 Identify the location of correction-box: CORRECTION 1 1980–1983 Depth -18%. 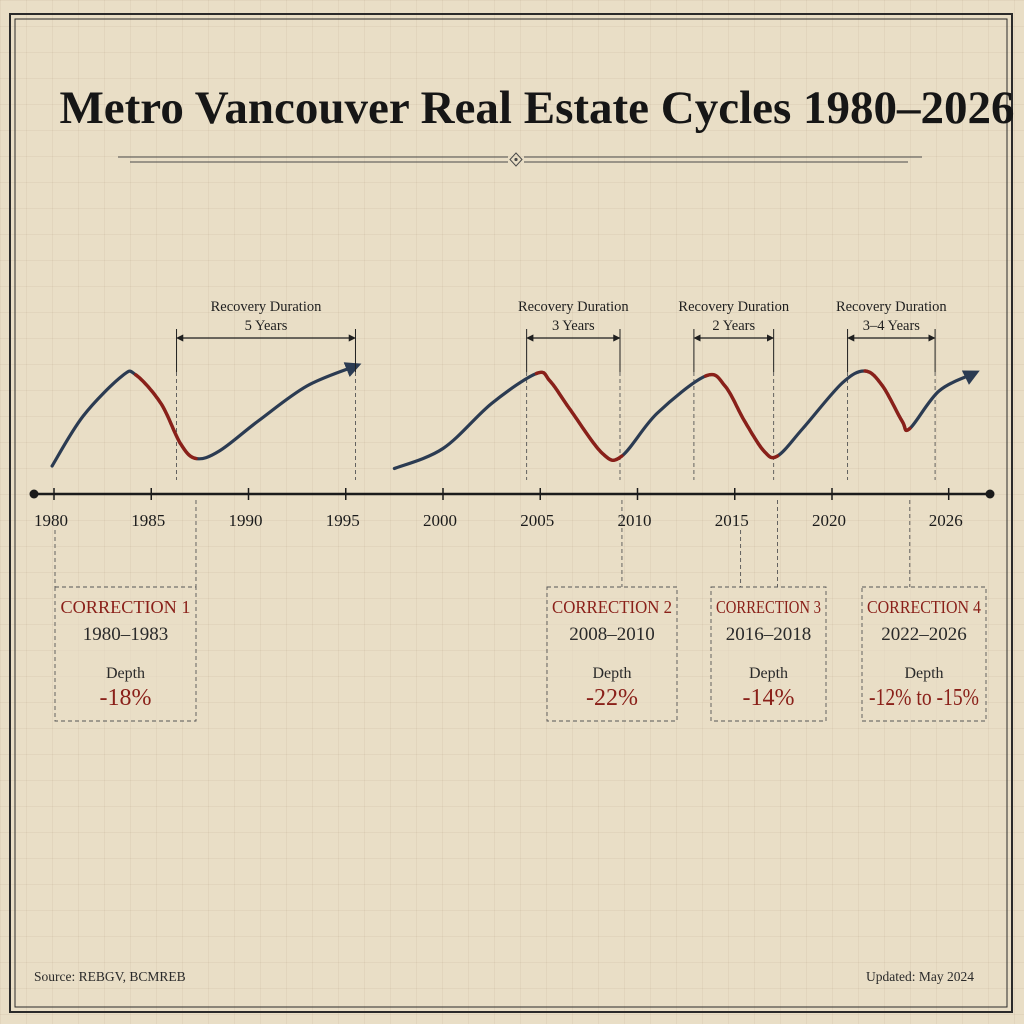
(125, 654).